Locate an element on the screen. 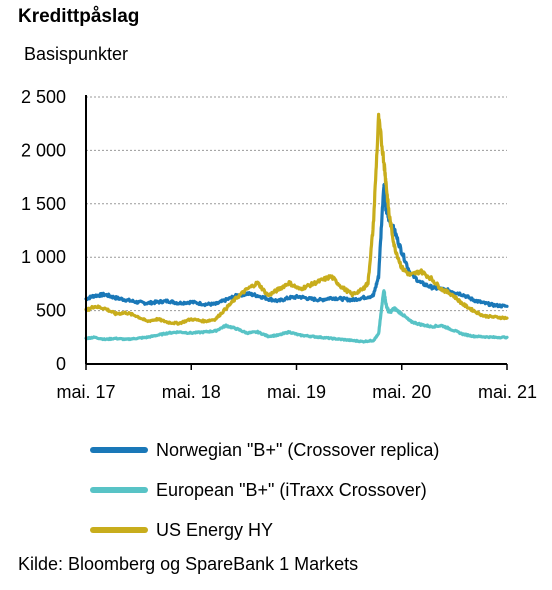 This screenshot has height=590, width=552. x-tick-label: mai. 18 is located at coordinates (191, 392).